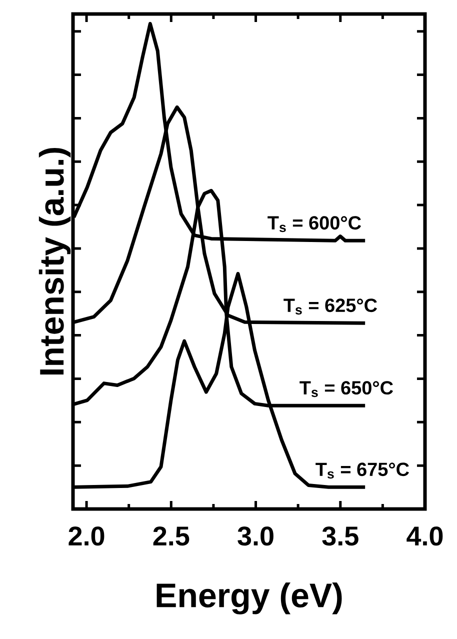  I want to click on legend-label: T$_{s}$ = 650°C, so click(346, 389).